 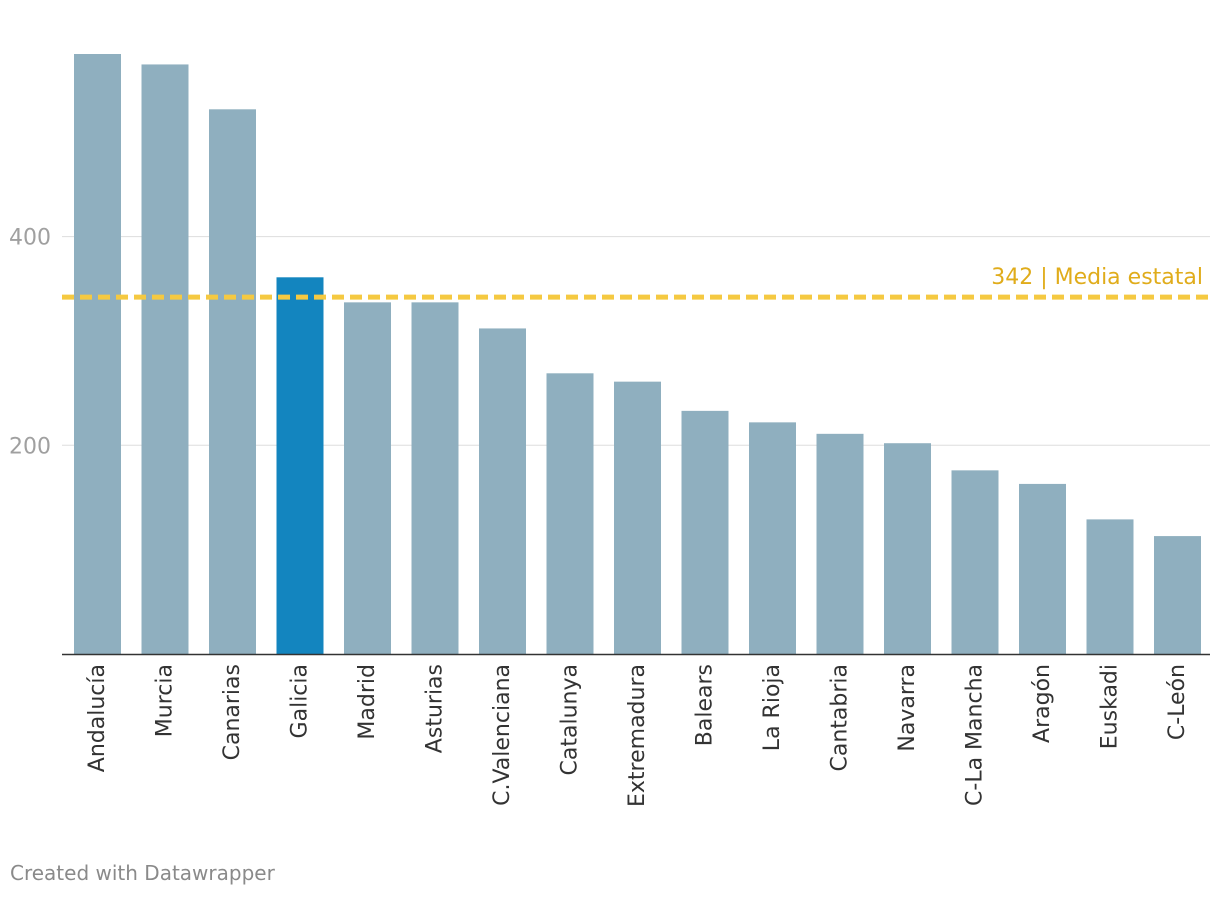 I want to click on x-label-la-rioja: La Rioja, so click(x=772, y=707).